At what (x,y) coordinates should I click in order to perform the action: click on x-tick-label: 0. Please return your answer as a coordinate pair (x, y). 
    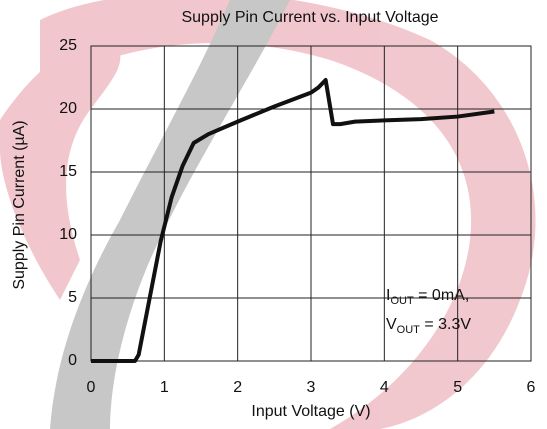
    Looking at the image, I should click on (91, 387).